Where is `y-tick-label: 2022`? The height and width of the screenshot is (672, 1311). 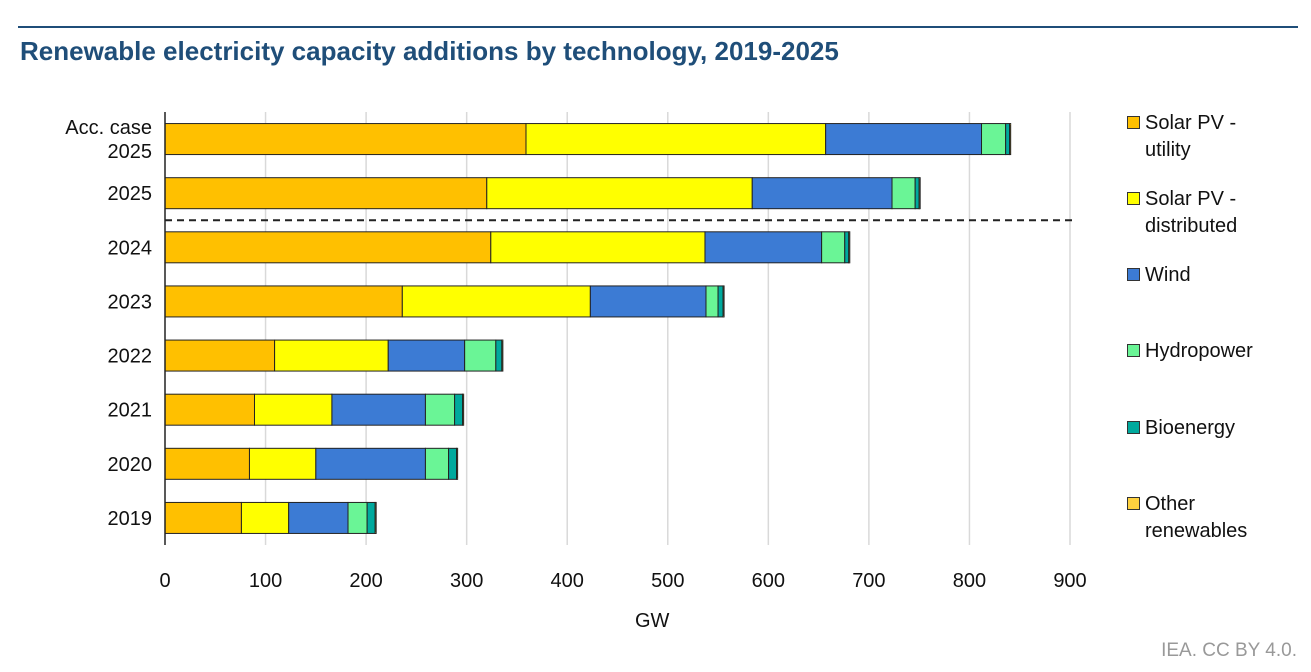
y-tick-label: 2022 is located at coordinates (130, 357).